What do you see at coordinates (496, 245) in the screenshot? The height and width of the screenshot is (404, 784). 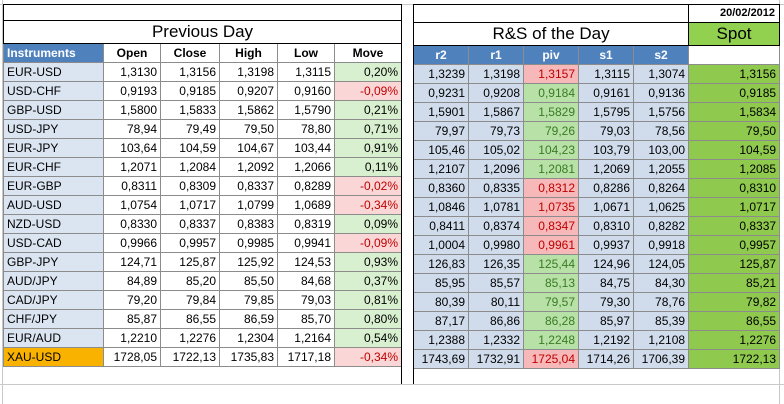 I see `r1-cell: 0,9980` at bounding box center [496, 245].